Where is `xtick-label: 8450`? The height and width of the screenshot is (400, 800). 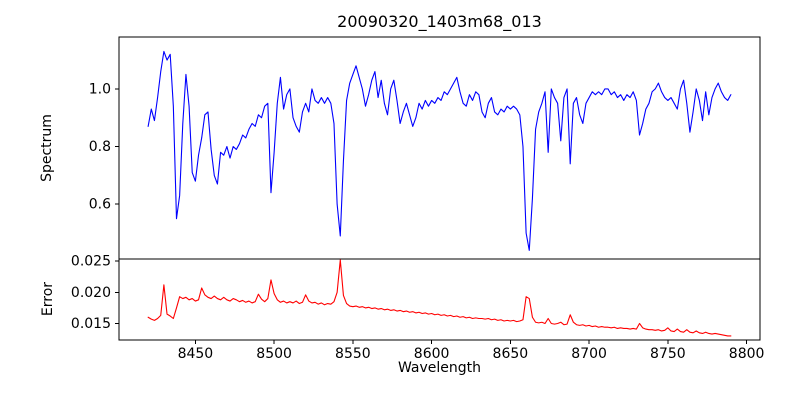
xtick-label: 8450 is located at coordinates (196, 354).